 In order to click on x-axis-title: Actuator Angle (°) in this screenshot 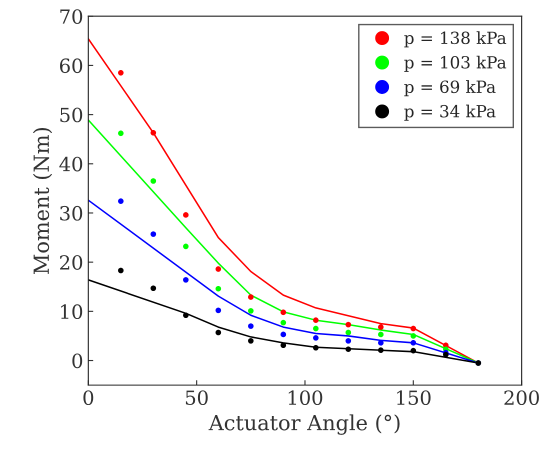, I will do `click(304, 424)`.